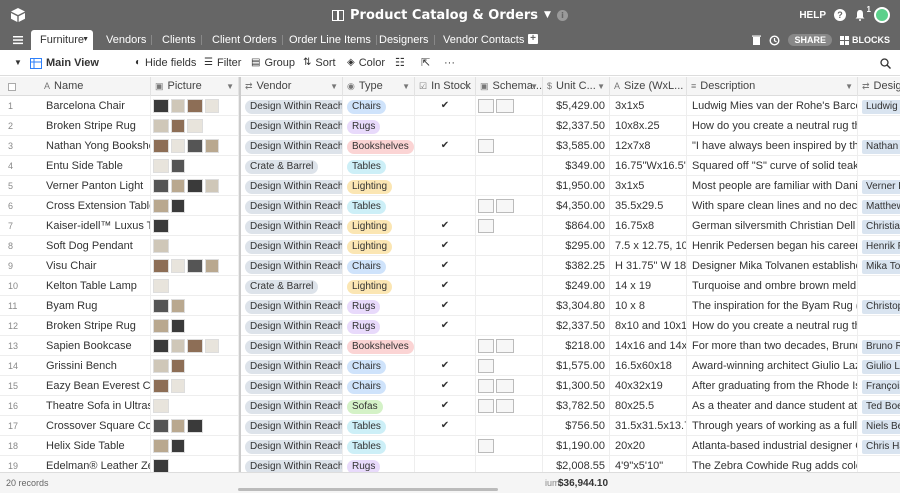 The image size is (900, 494). I want to click on hamburger-menu-icon, so click(18, 40).